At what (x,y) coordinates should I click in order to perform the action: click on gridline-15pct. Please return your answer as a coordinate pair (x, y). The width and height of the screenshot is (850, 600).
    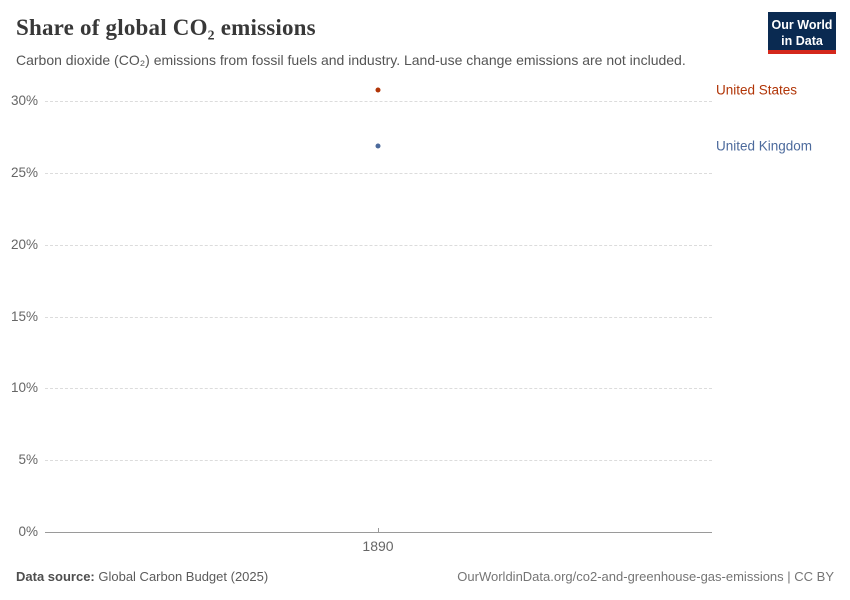
    Looking at the image, I should click on (378, 317).